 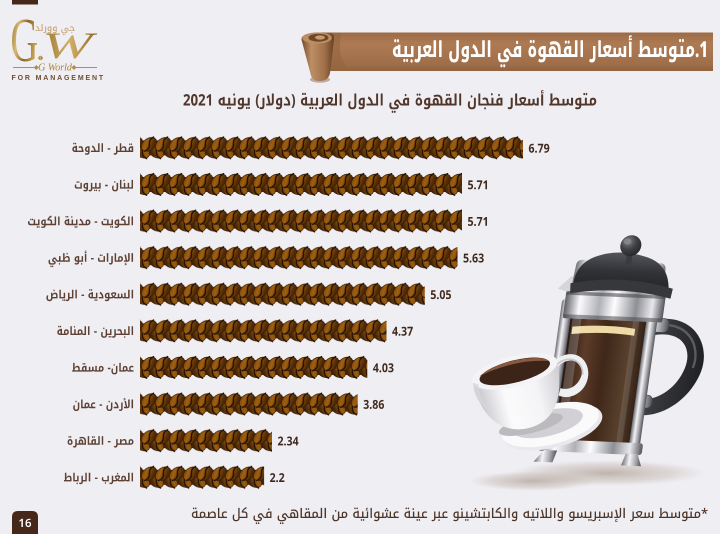 What do you see at coordinates (70, 45) in the screenshot?
I see `svg-text: W` at bounding box center [70, 45].